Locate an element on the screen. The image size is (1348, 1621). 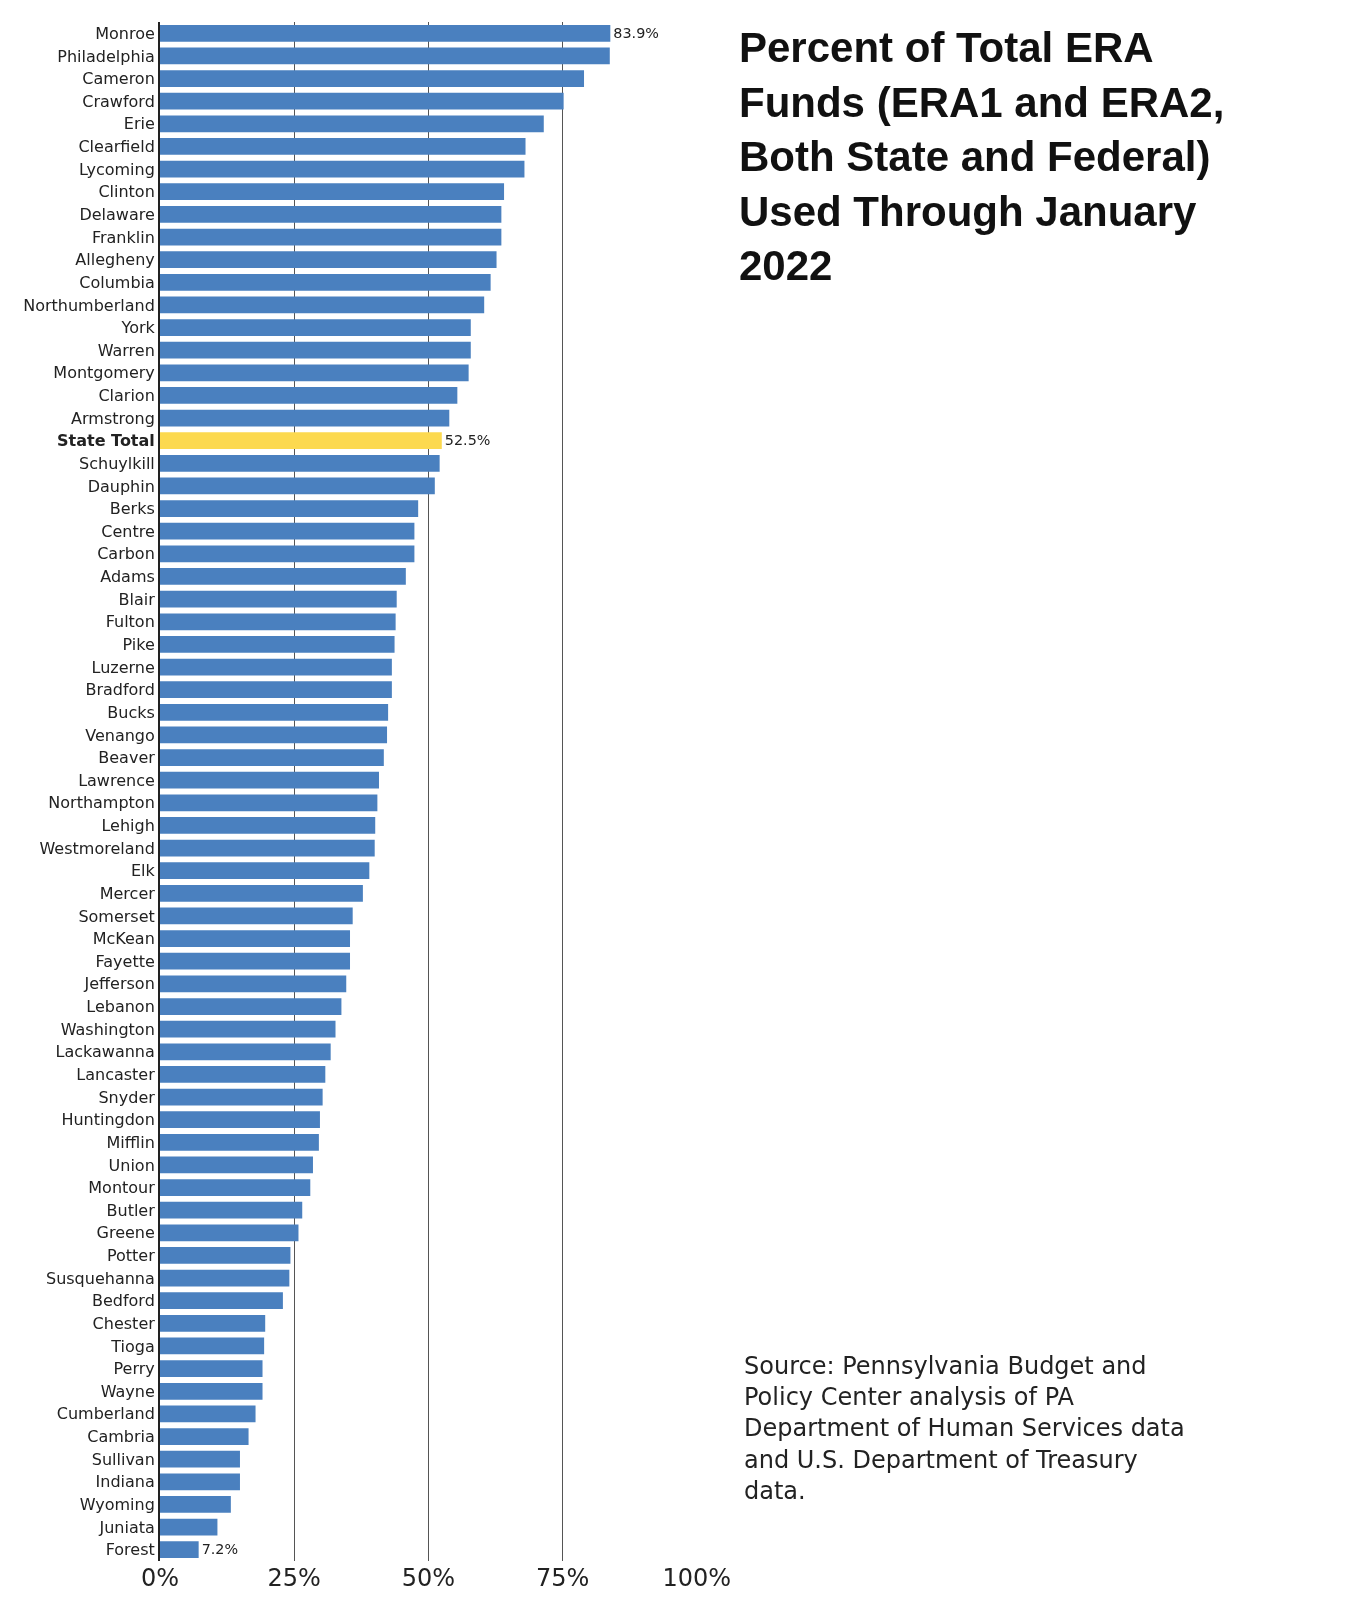
x-tick-label: 100% is located at coordinates (697, 1578).